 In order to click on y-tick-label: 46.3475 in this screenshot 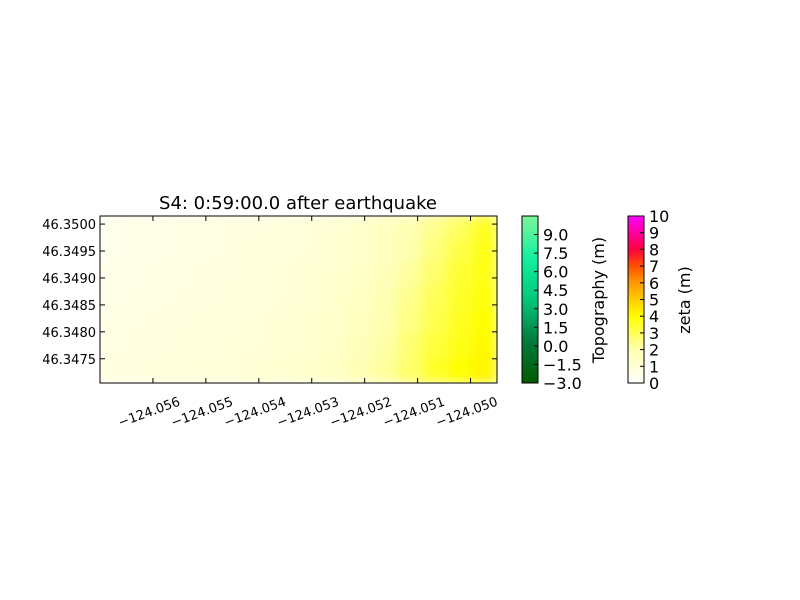, I will do `click(69, 360)`.